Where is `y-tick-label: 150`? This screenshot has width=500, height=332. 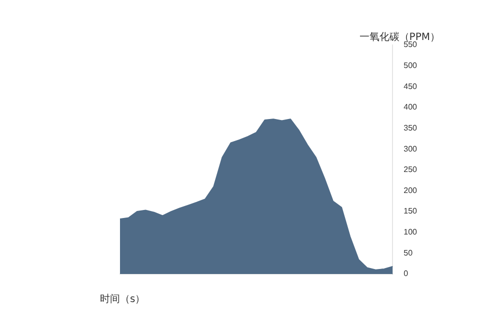
y-tick-label: 150 is located at coordinates (411, 211).